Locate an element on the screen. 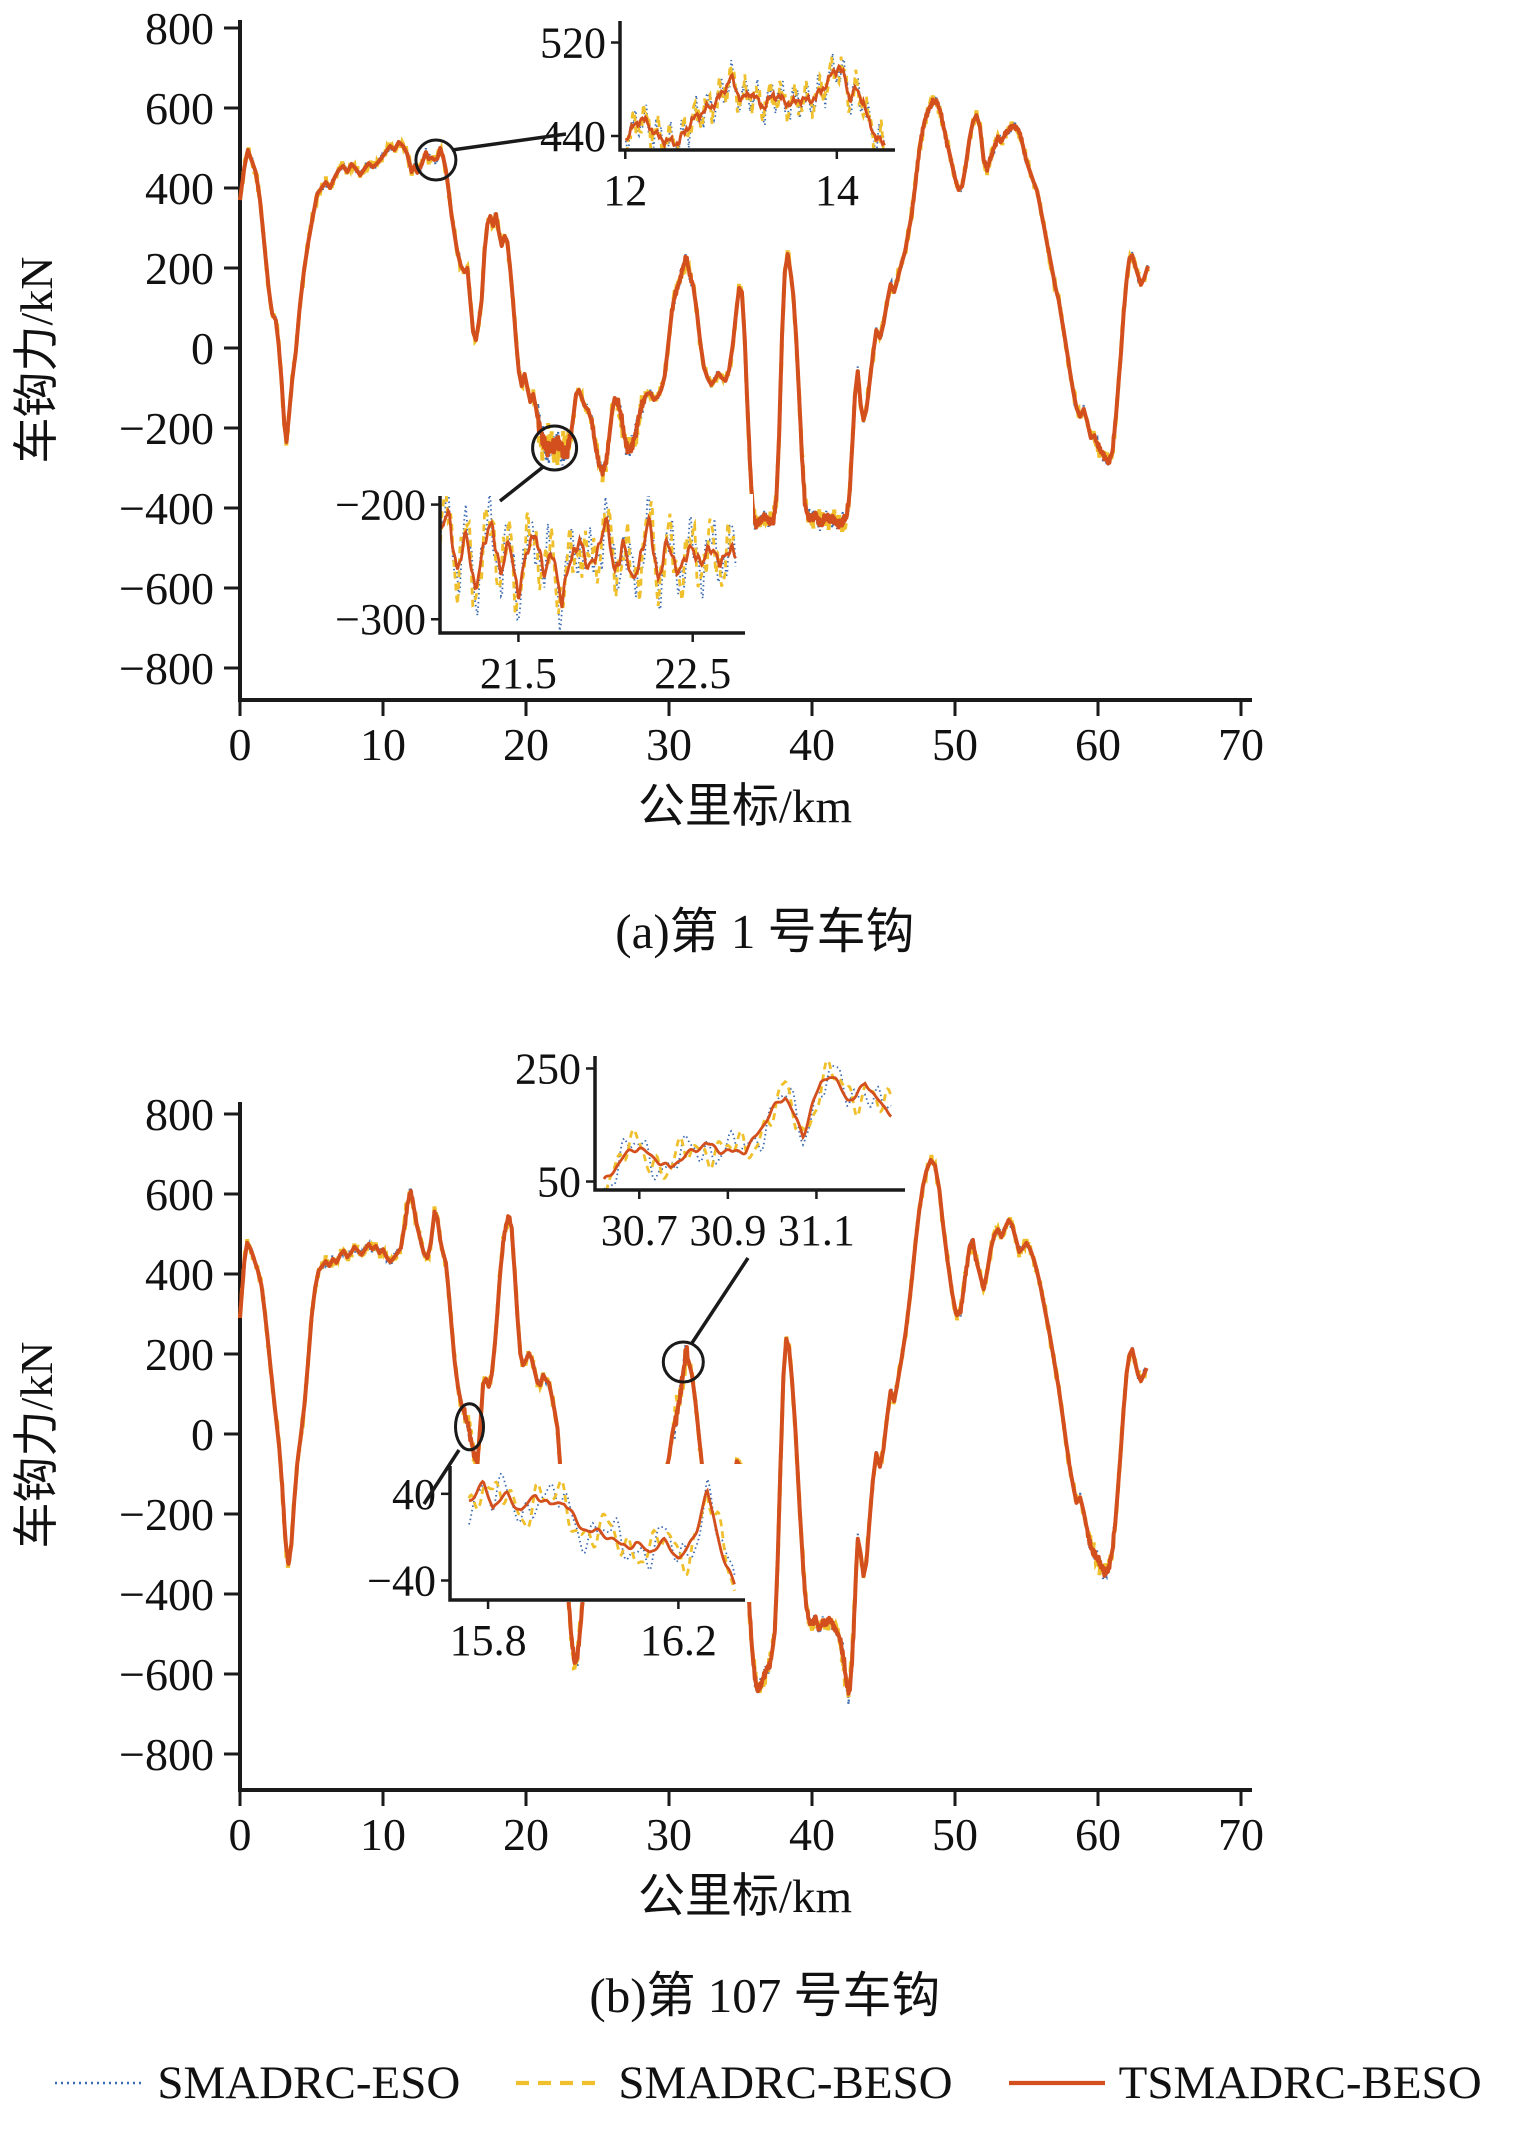 Image resolution: width=1535 pixels, height=2150 pixels. inset-y-tick-label: −200 is located at coordinates (380, 505).